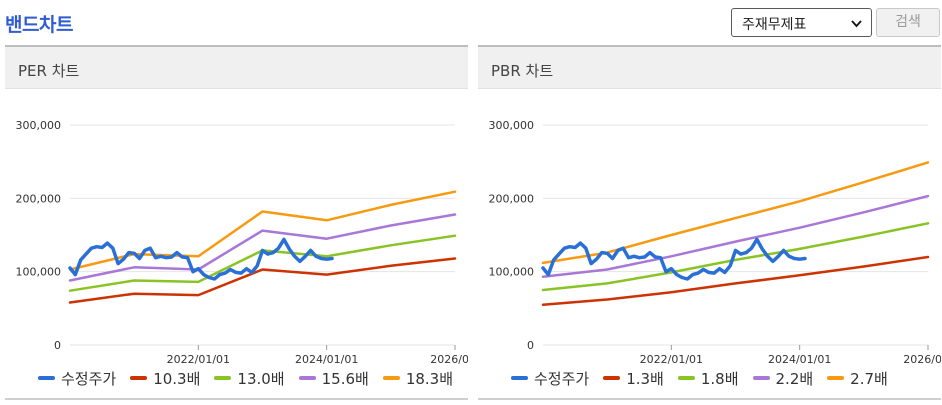 This screenshot has width=942, height=405. Describe the element at coordinates (645, 379) in the screenshot. I see `legend-label: 1.3배` at that location.